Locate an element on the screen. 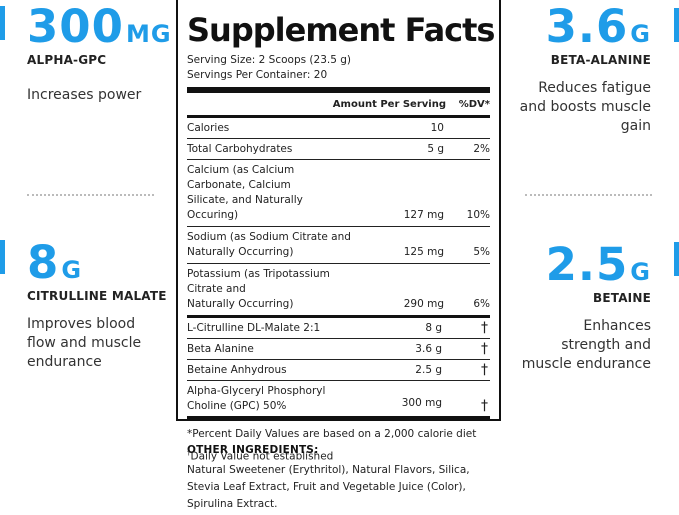 The width and height of the screenshot is (679, 515). stat-description: Increases power is located at coordinates (84, 95).